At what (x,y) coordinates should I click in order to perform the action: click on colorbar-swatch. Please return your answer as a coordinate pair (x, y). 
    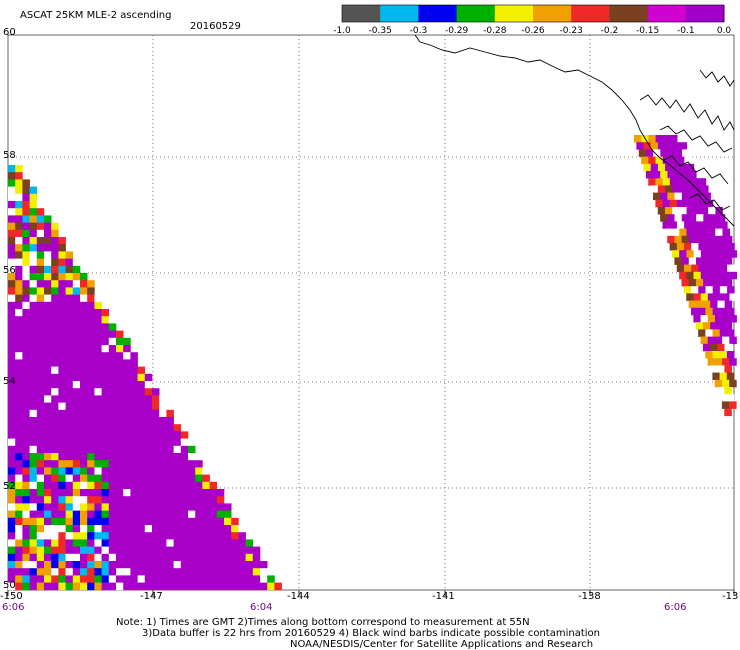
    Looking at the image, I should click on (476, 13).